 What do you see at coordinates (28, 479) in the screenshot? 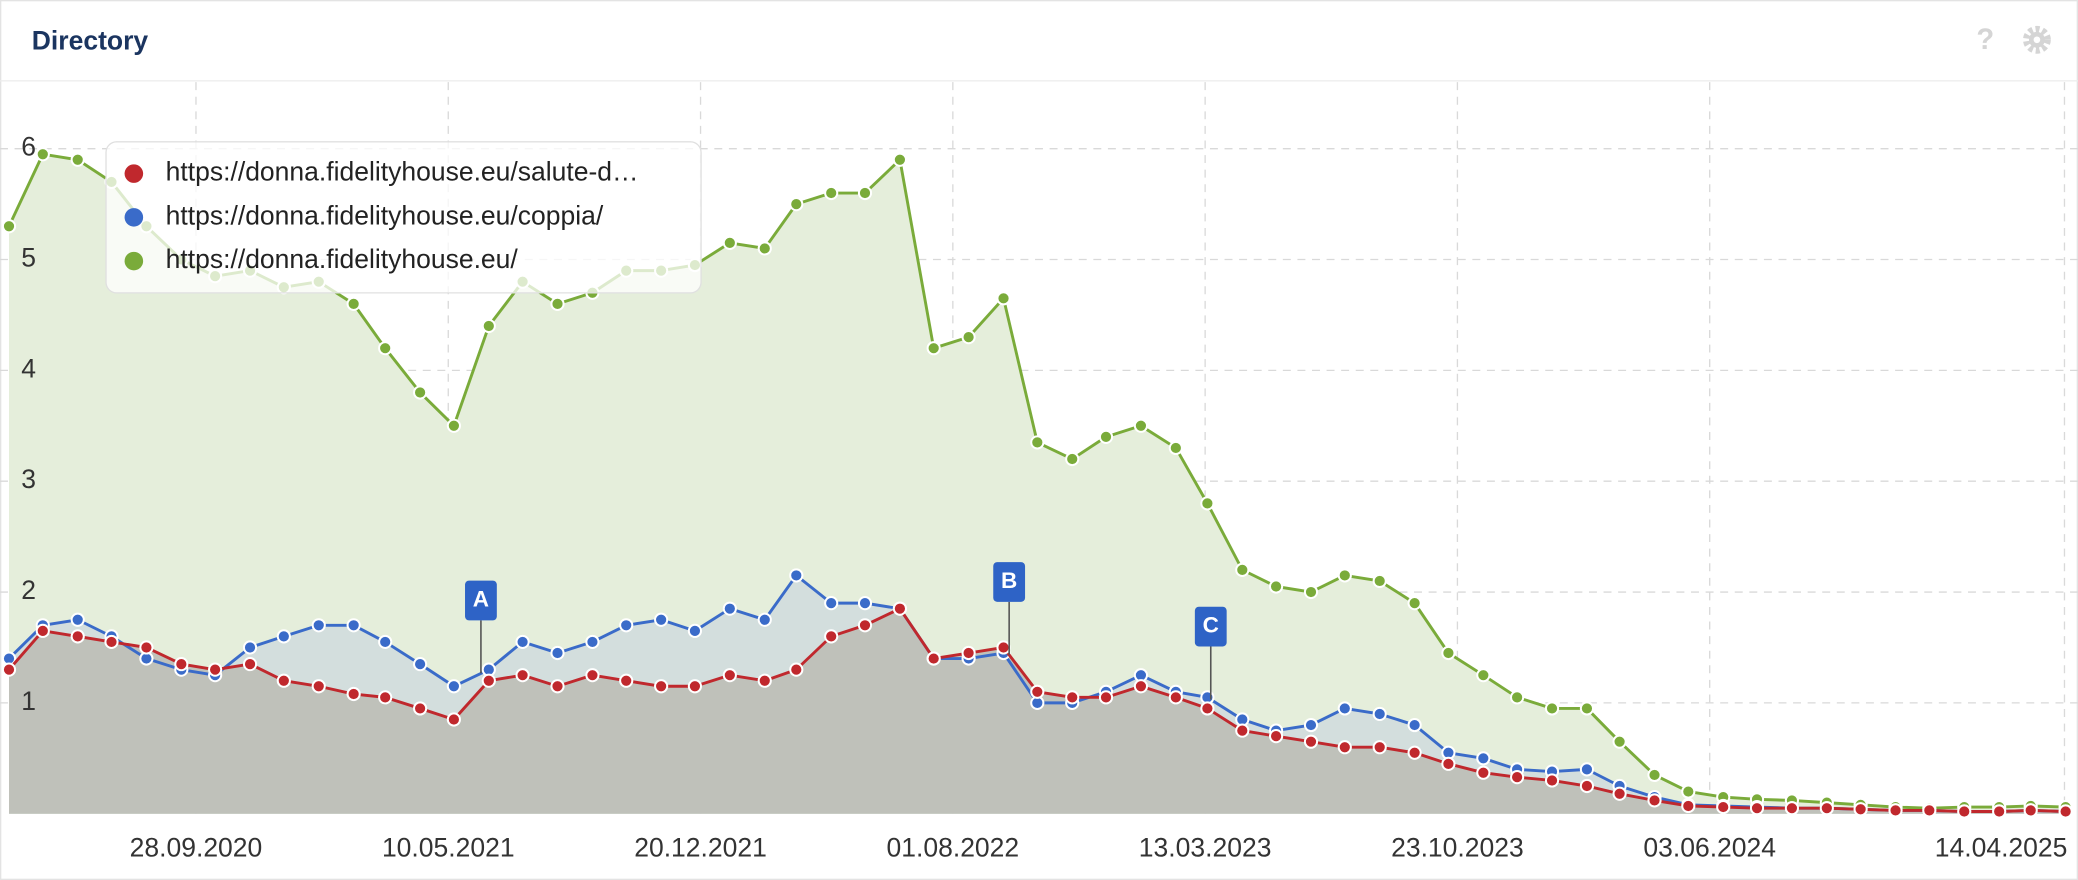
I see `y-tick-label: 3` at bounding box center [28, 479].